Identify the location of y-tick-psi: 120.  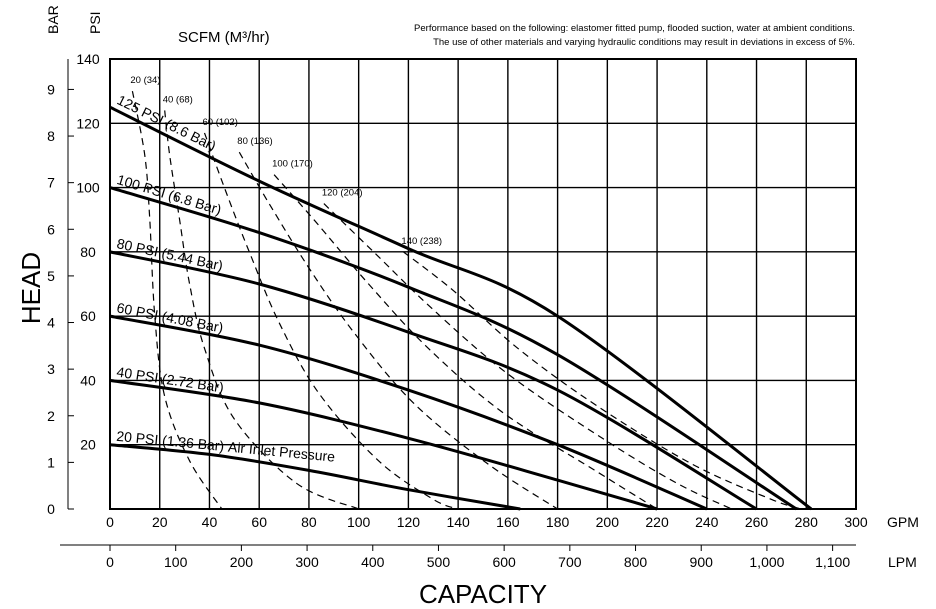
(88, 123).